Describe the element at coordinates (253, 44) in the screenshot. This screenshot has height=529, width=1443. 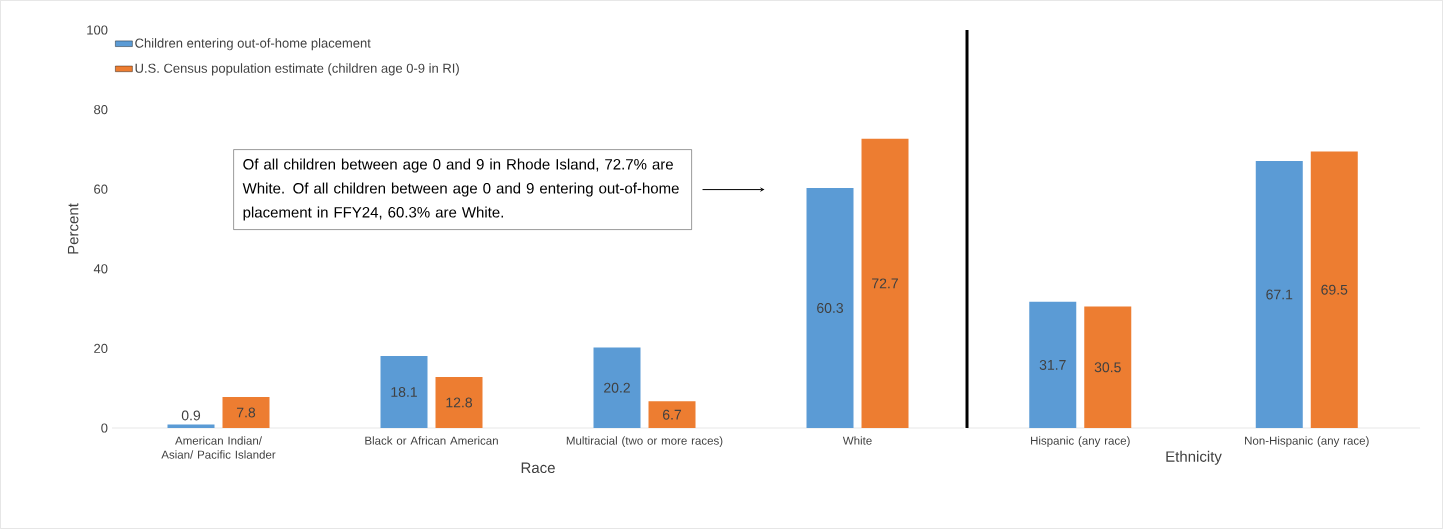
I see `legend-label: Children entering out-of-home placement` at that location.